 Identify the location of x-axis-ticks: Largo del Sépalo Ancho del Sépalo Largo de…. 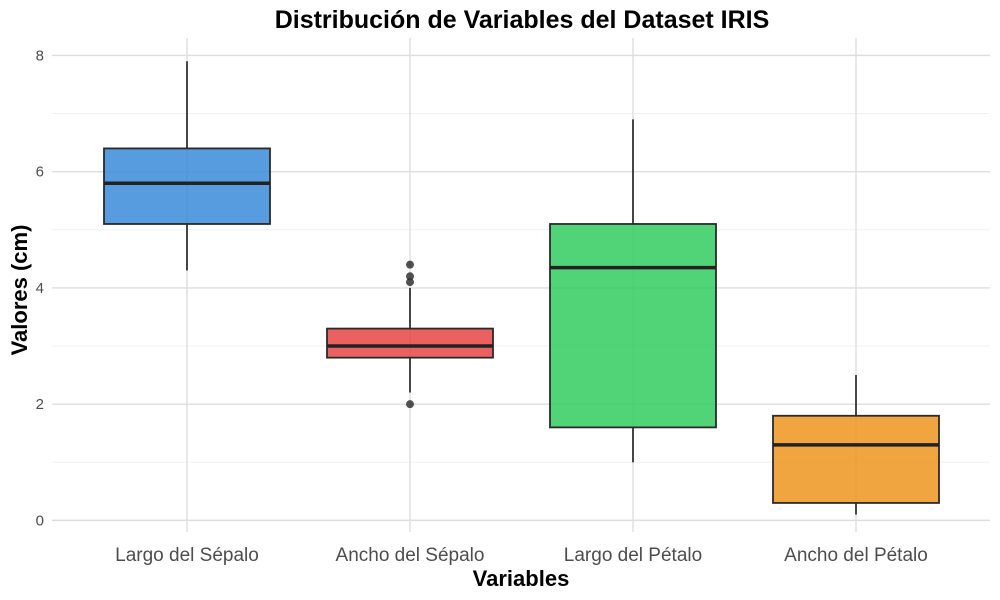
(521, 555).